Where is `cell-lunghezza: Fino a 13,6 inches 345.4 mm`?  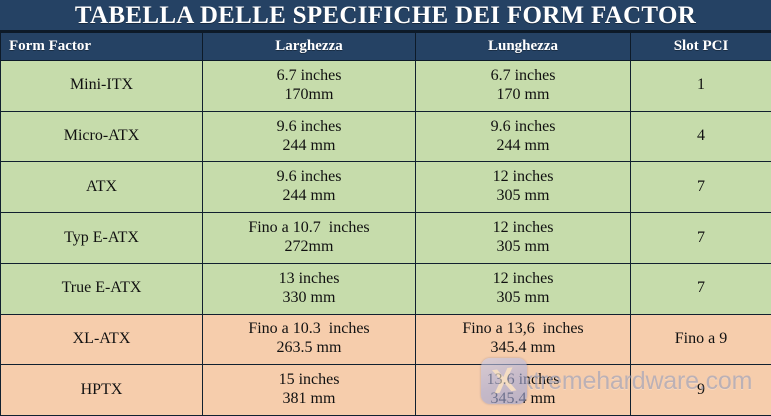
cell-lunghezza: Fino a 13,6 inches 345.4 mm is located at coordinates (523, 339).